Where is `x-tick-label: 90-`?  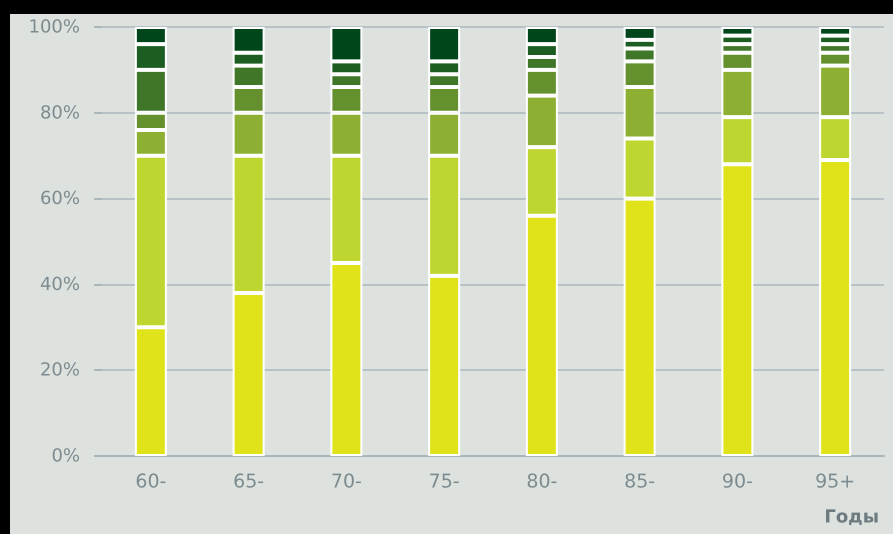 x-tick-label: 90- is located at coordinates (737, 481).